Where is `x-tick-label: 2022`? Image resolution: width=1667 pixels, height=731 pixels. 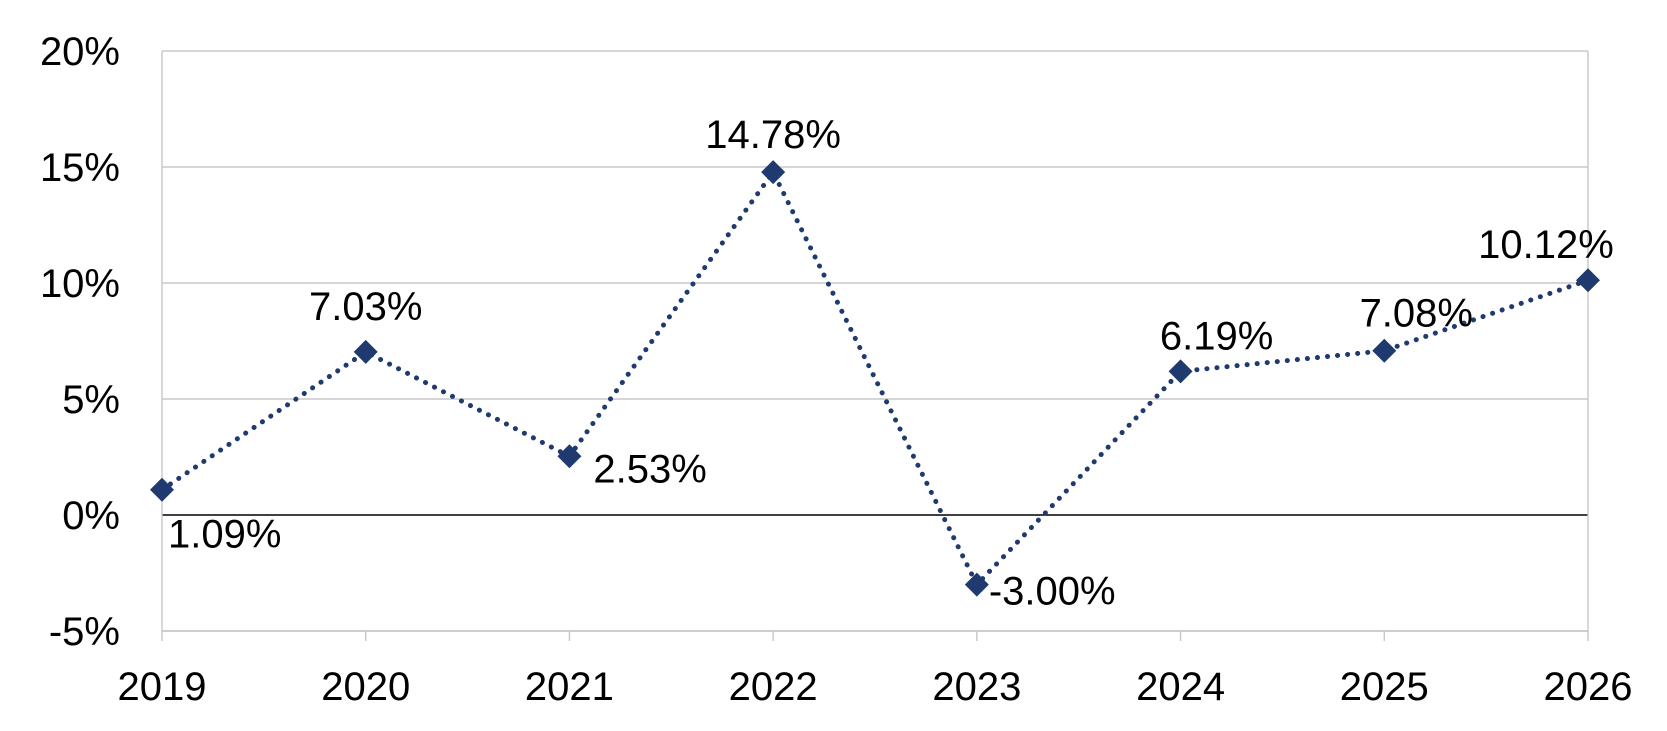
x-tick-label: 2022 is located at coordinates (773, 687).